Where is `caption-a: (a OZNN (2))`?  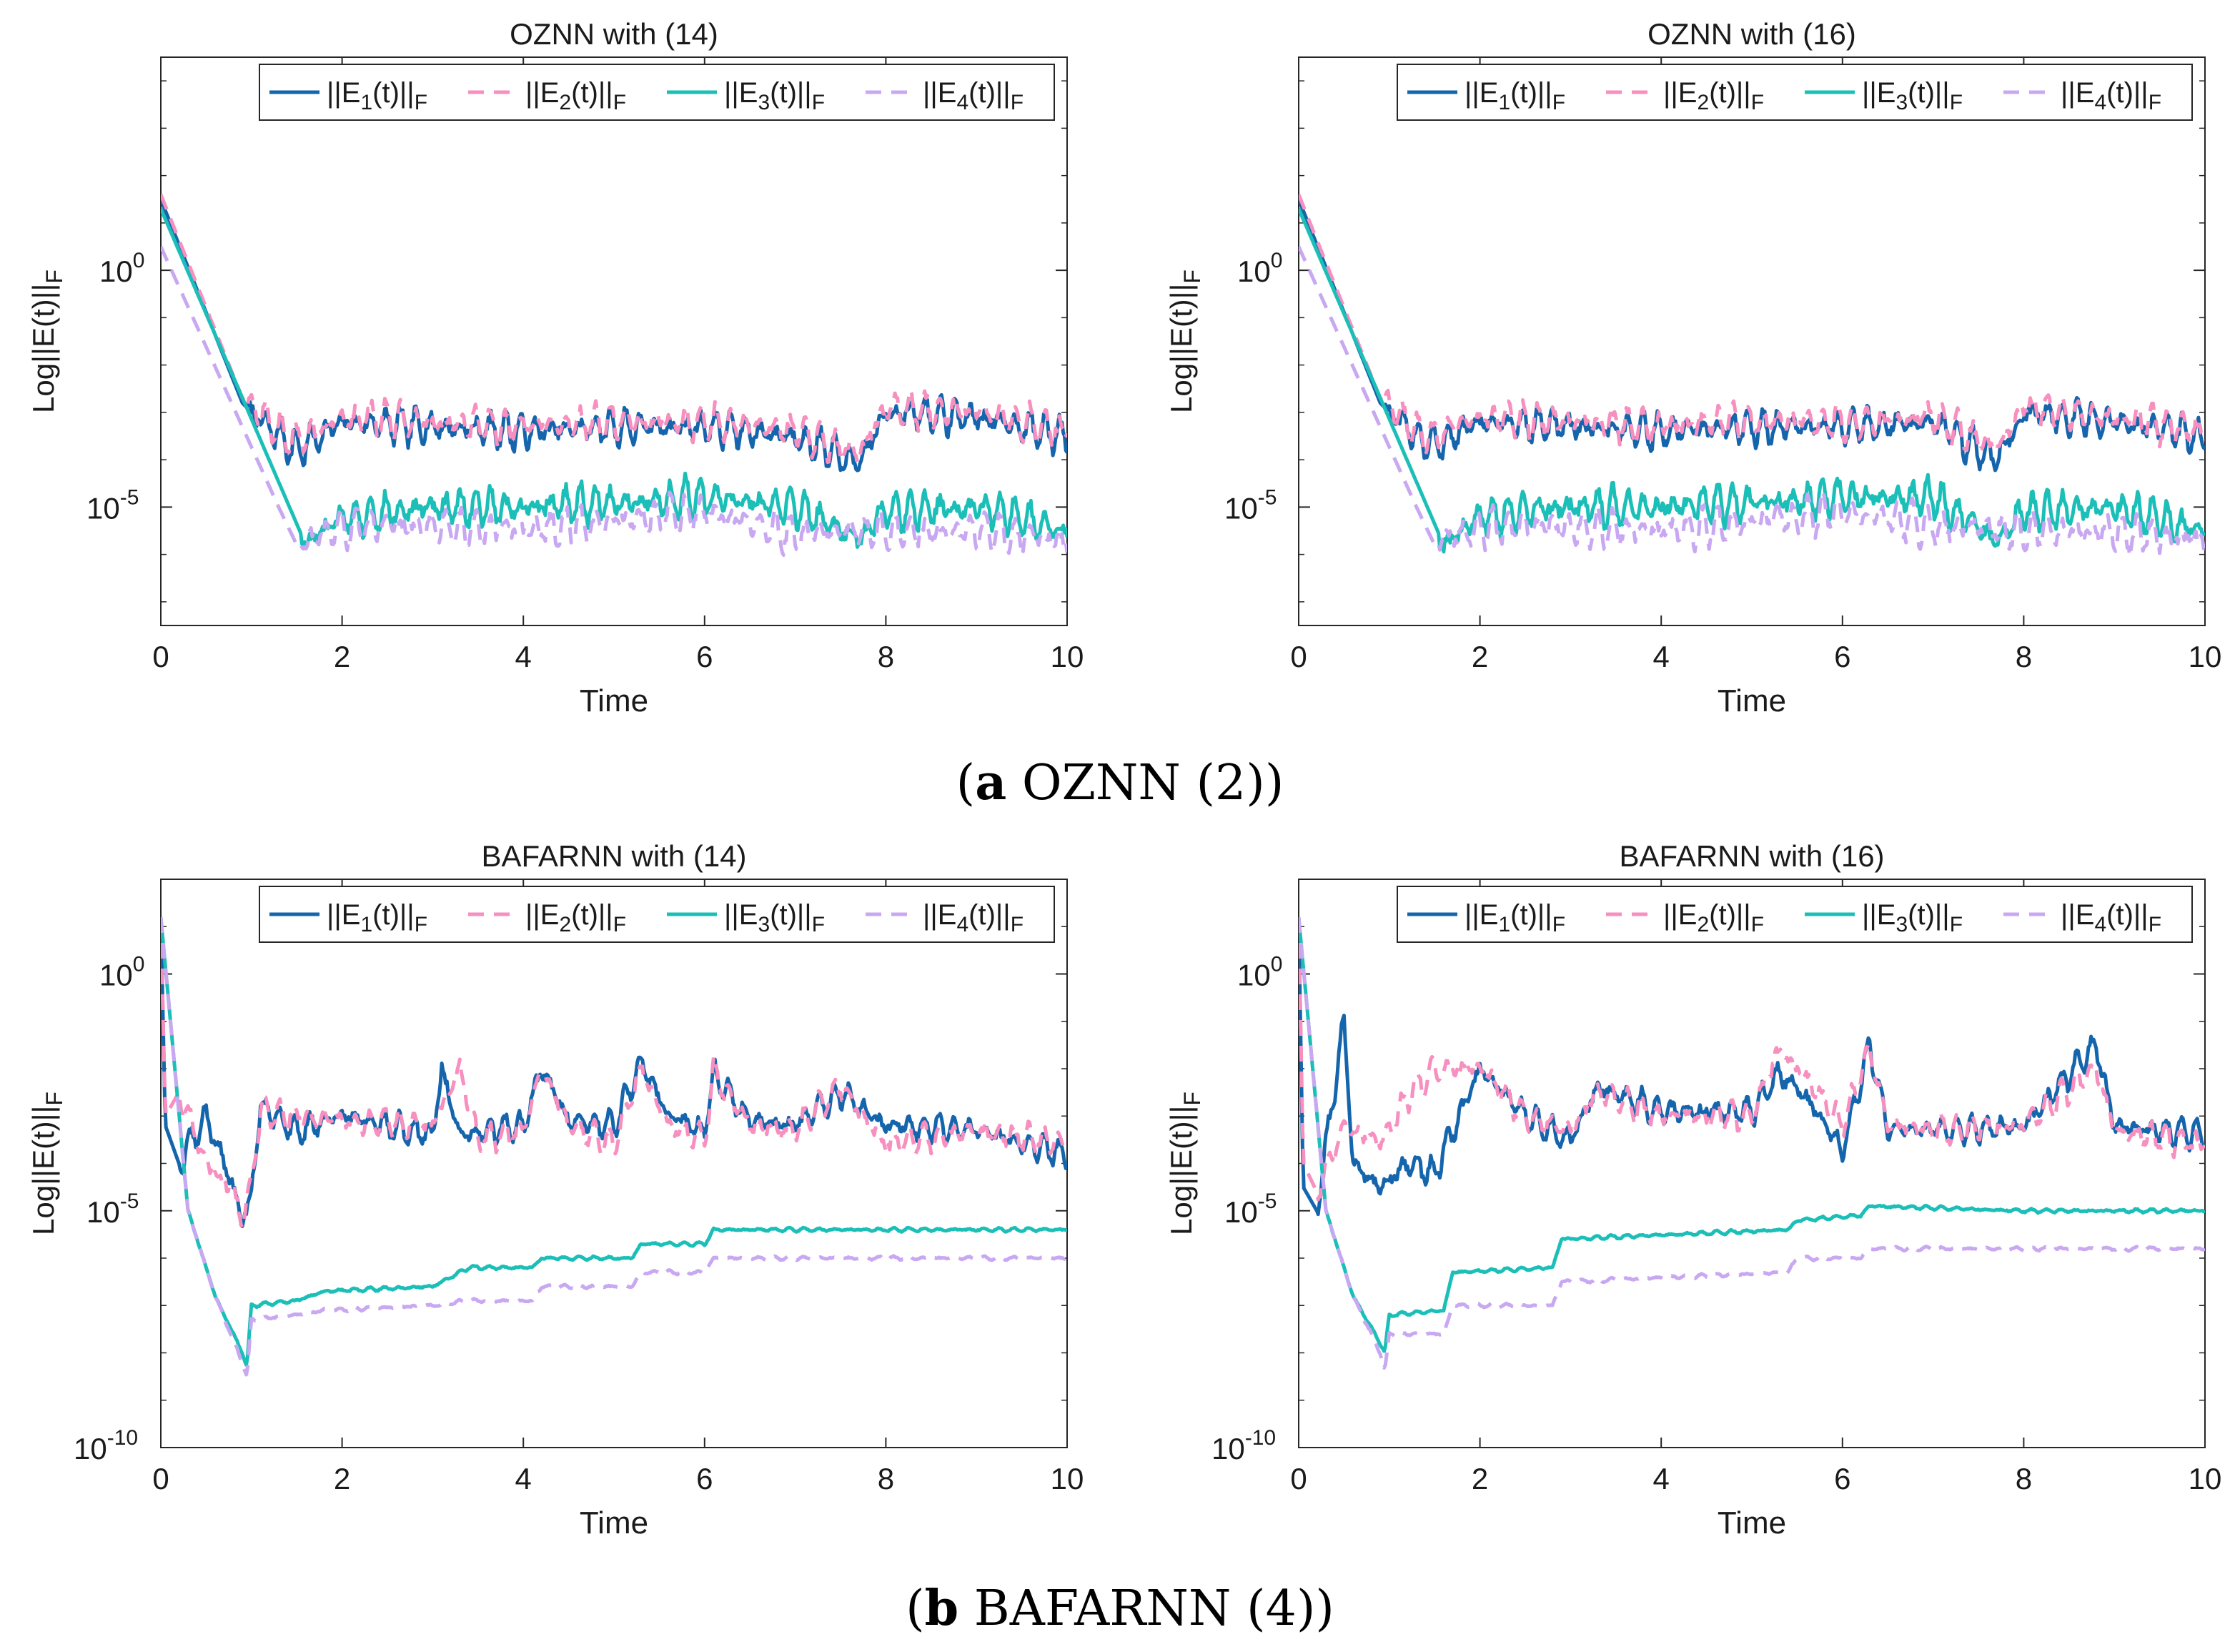 caption-a: (a OZNN (2)) is located at coordinates (1120, 782).